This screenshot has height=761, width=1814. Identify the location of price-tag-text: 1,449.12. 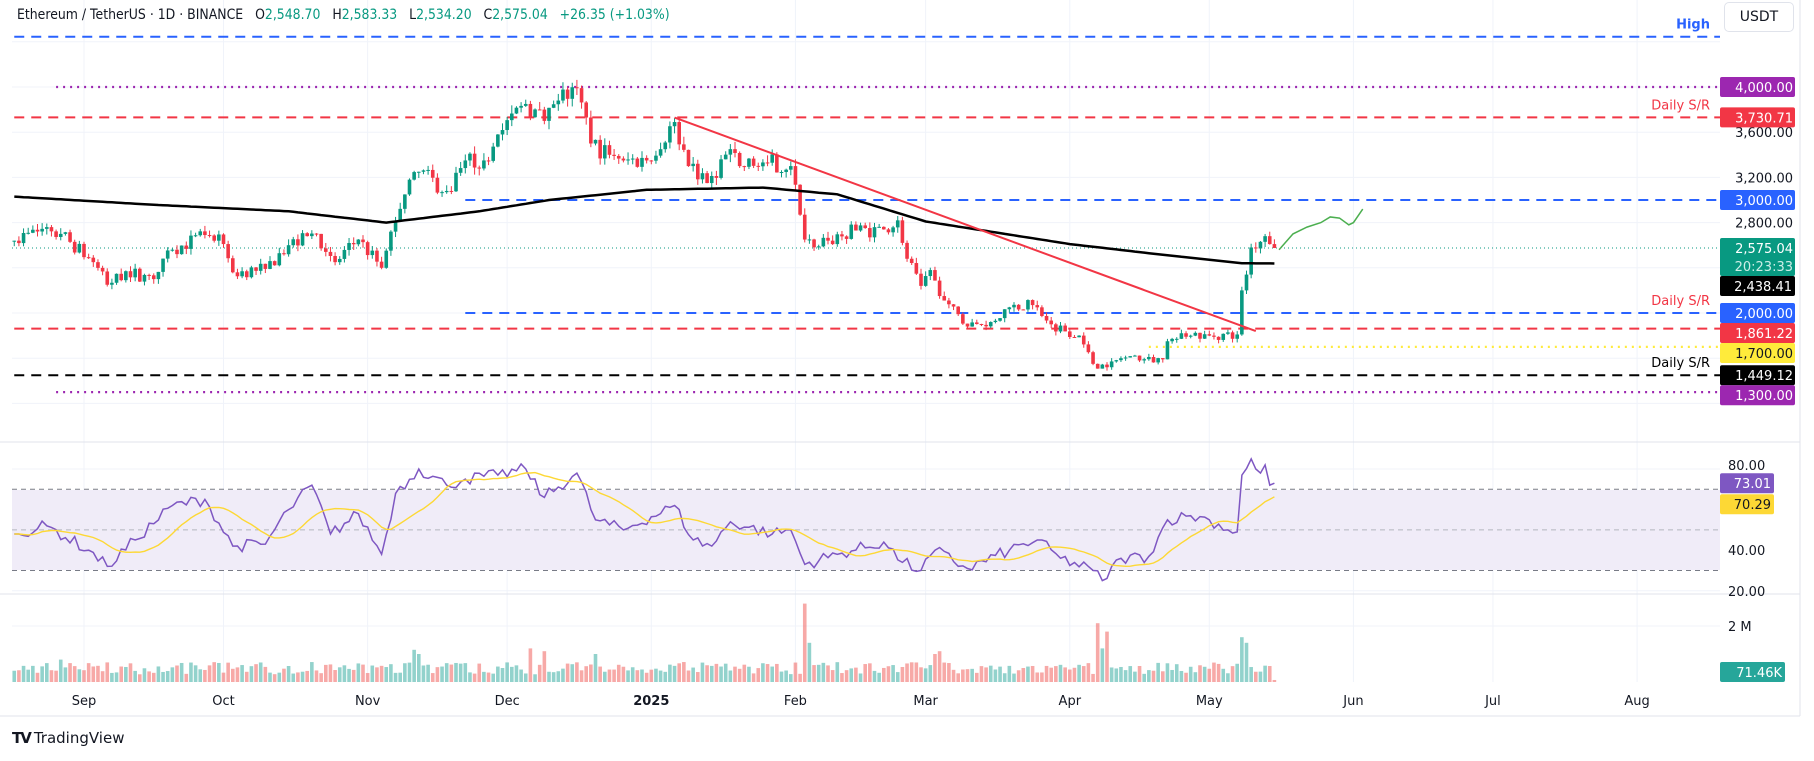
(1764, 376).